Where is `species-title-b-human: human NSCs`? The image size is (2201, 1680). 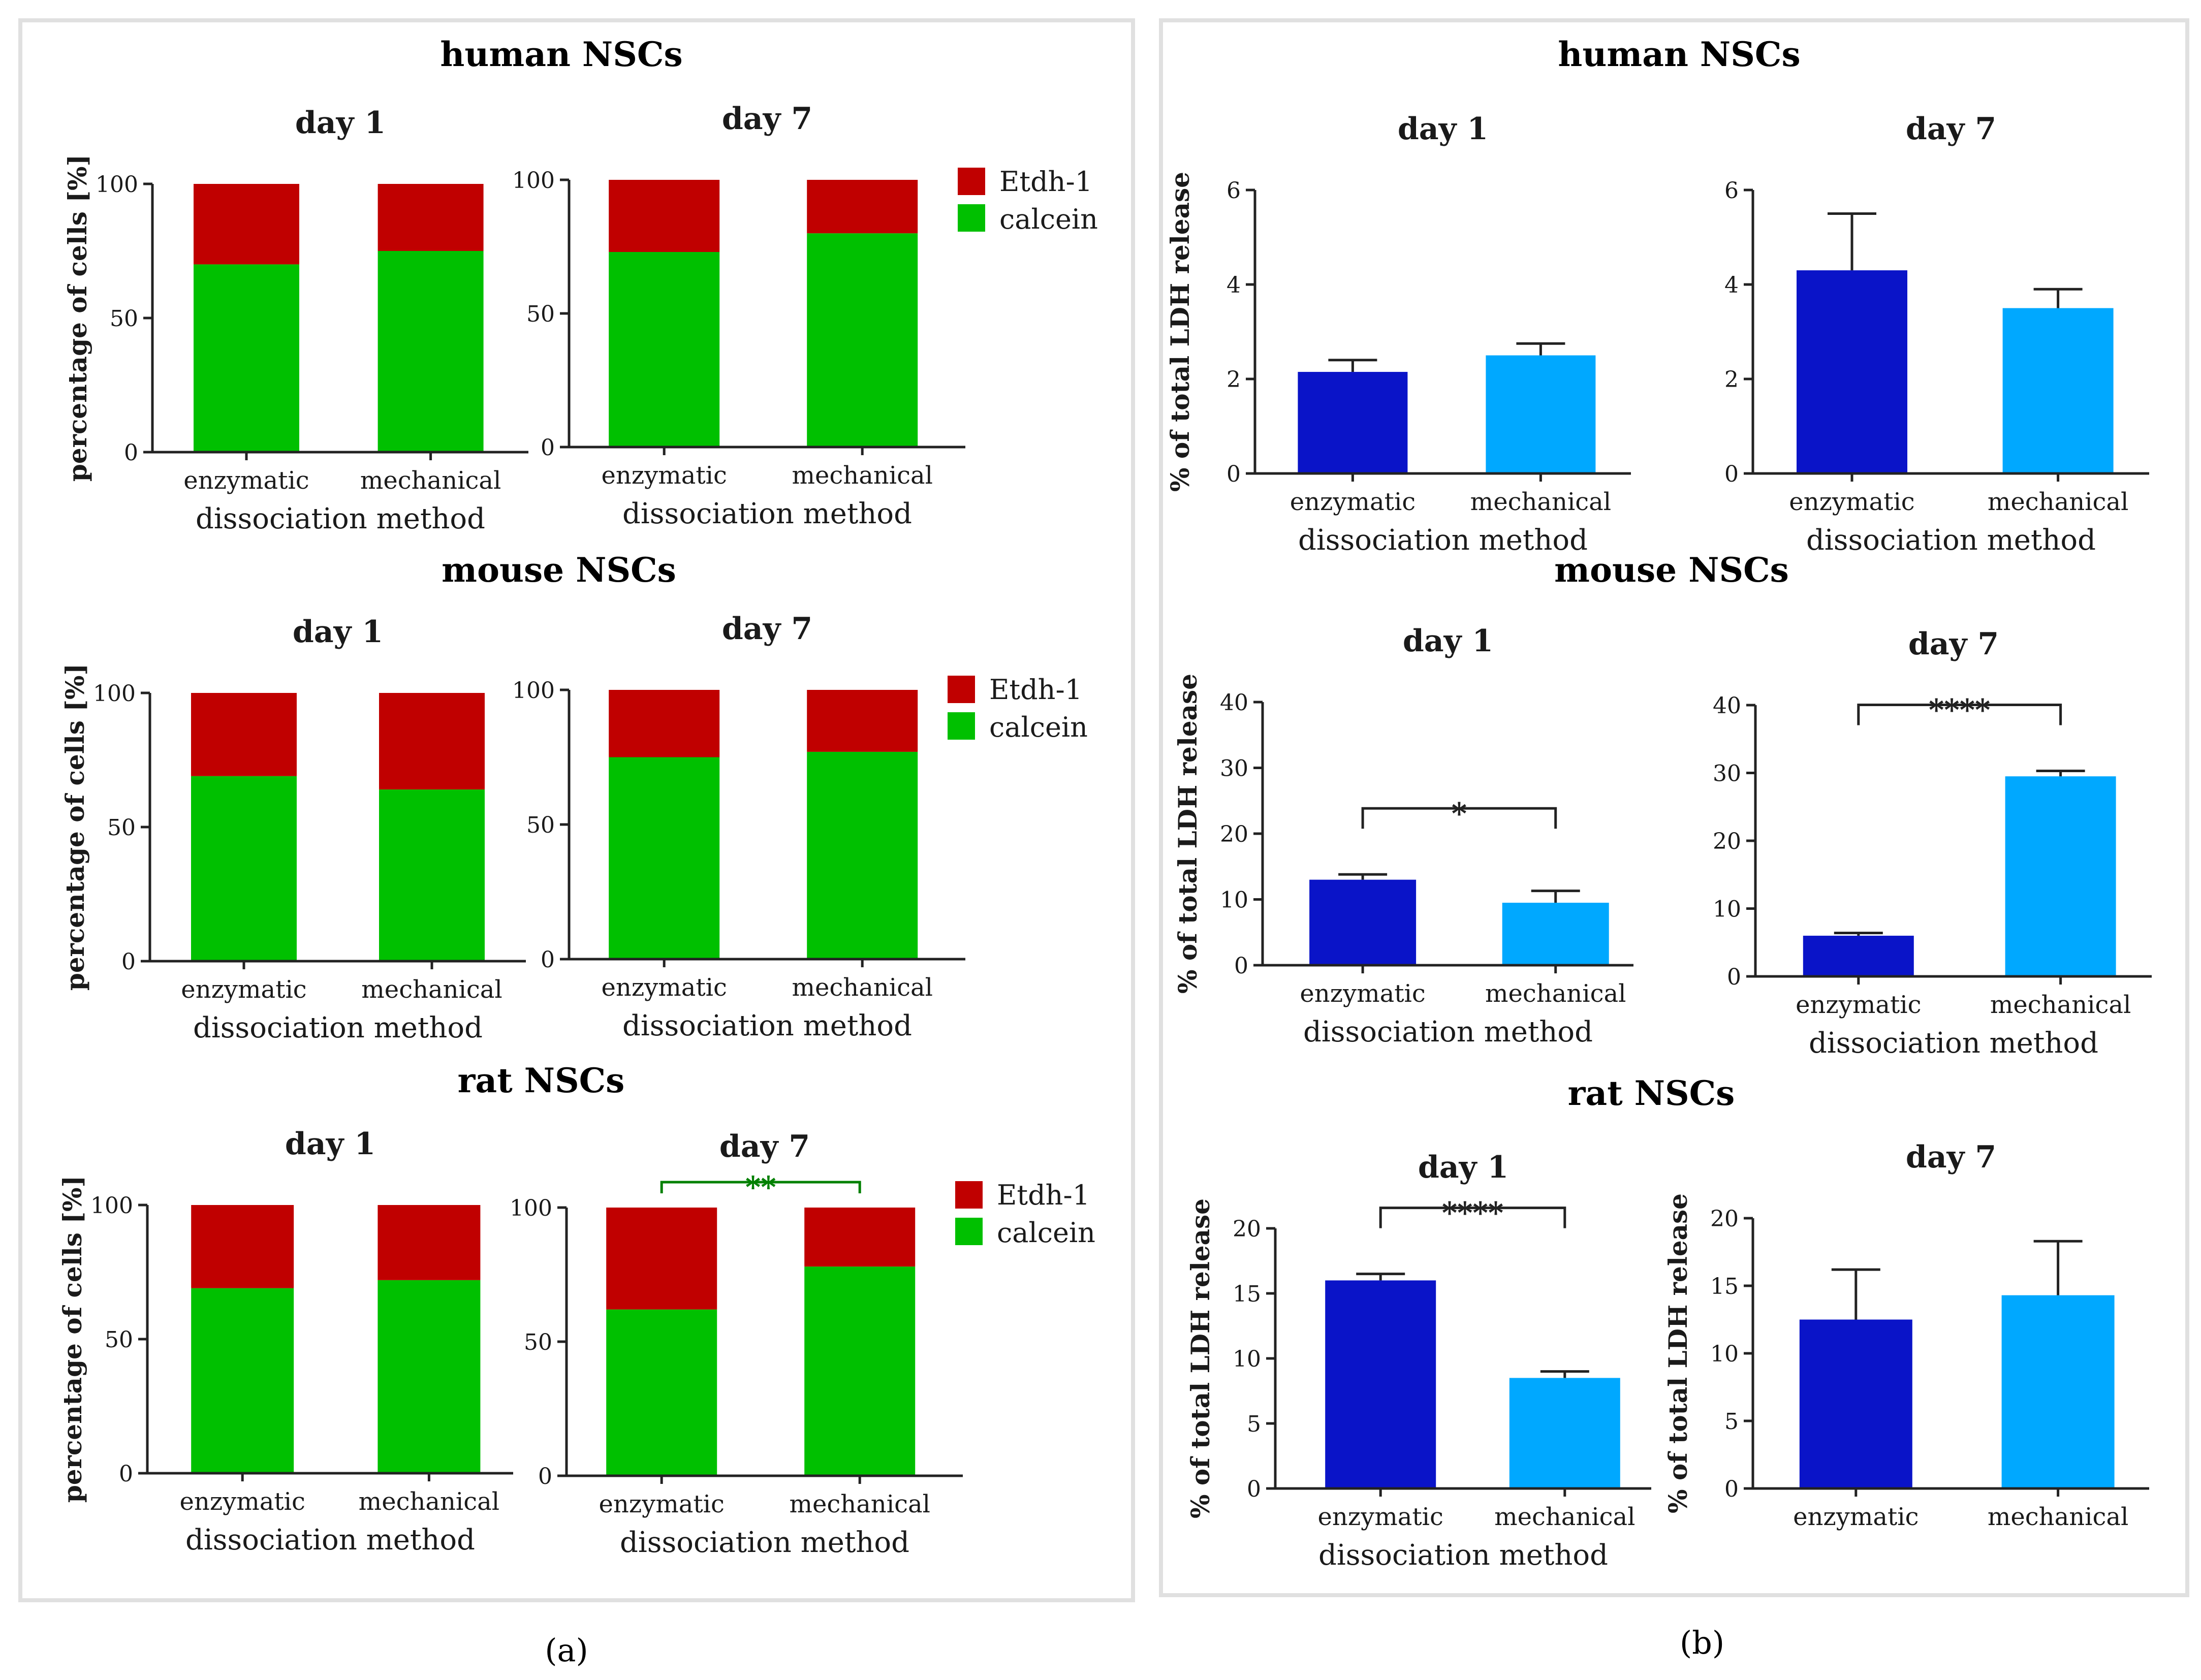
species-title-b-human: human NSCs is located at coordinates (1679, 54).